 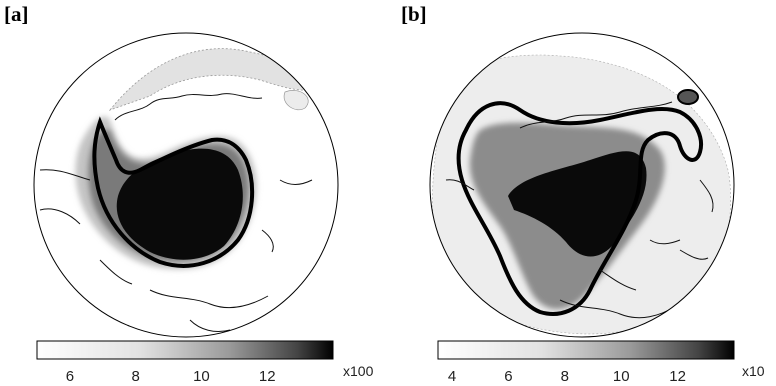 I want to click on colorbar-a-ticks: 6 8 10 12, so click(x=171, y=376).